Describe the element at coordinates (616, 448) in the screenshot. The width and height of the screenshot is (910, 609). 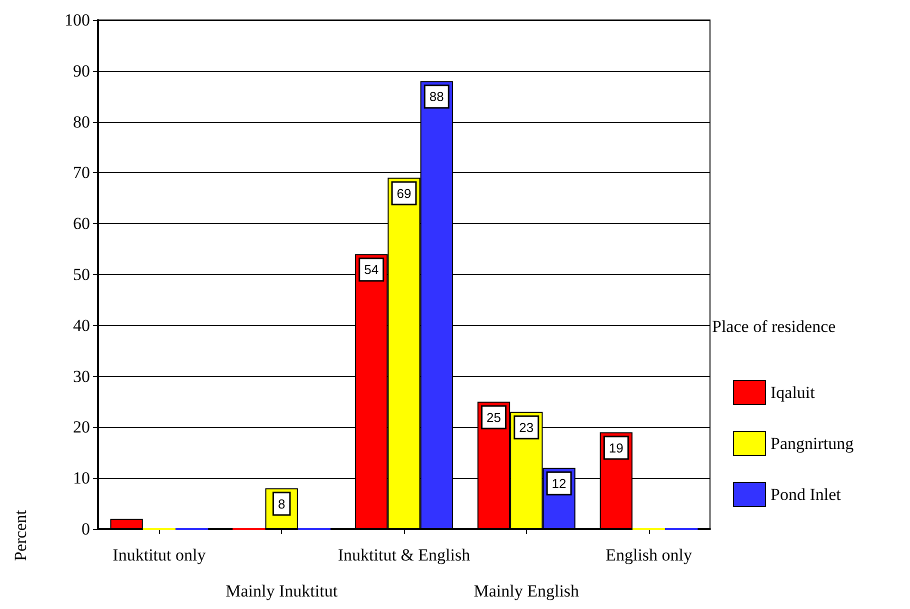
I see `data-label: 19` at that location.